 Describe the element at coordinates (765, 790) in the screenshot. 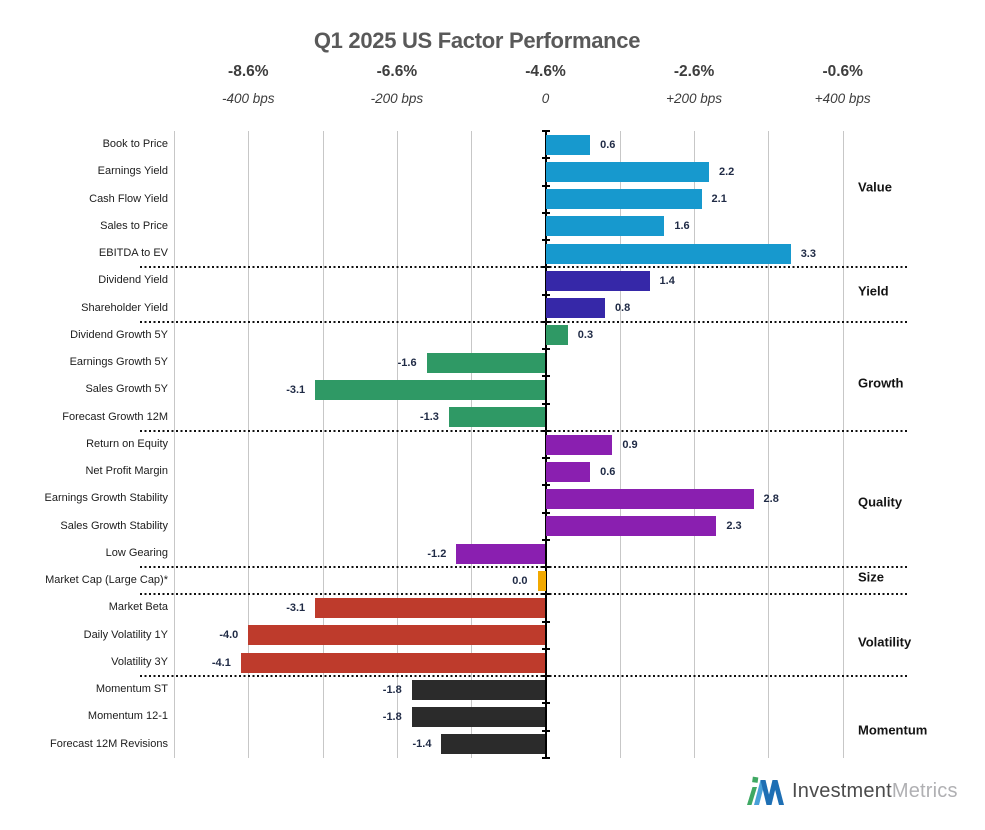

I see `investment-metrics-logo-icon` at that location.